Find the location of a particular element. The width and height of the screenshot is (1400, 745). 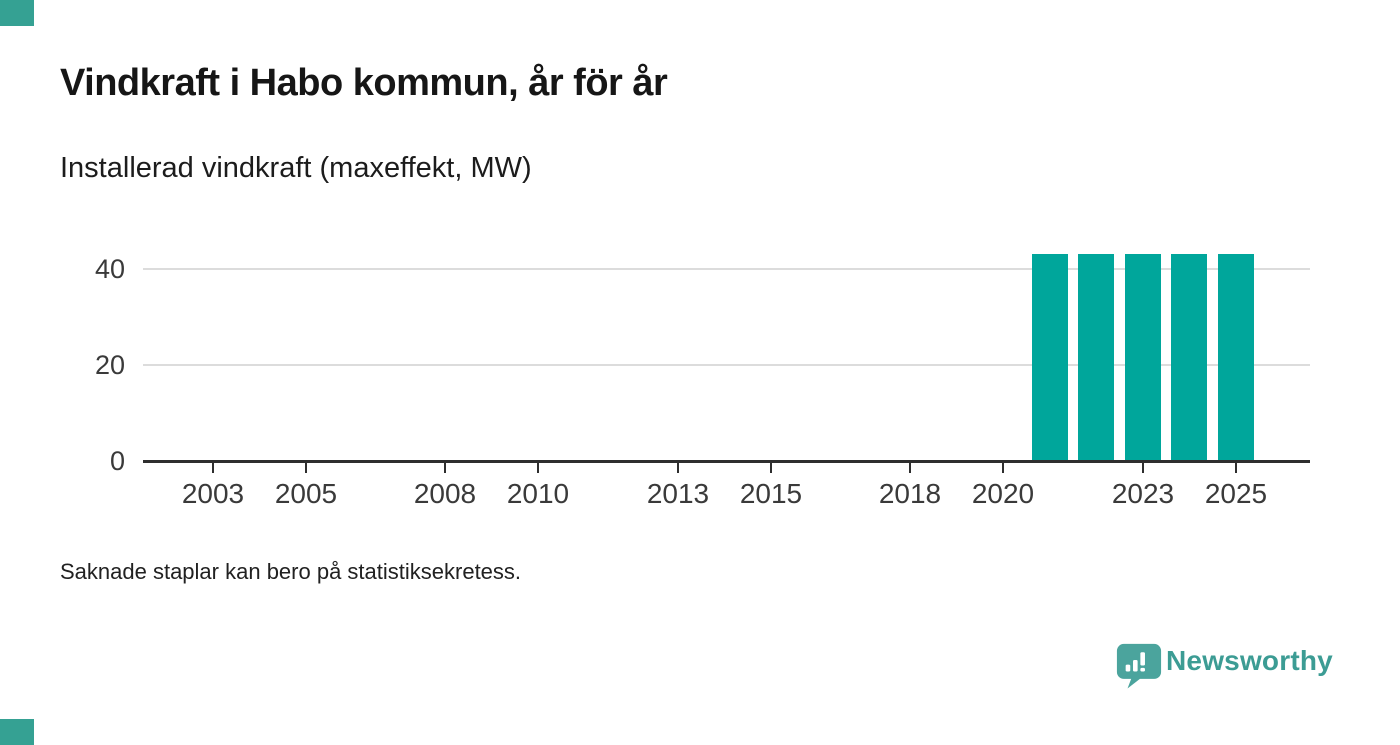

x-tick-2010 is located at coordinates (538, 468).